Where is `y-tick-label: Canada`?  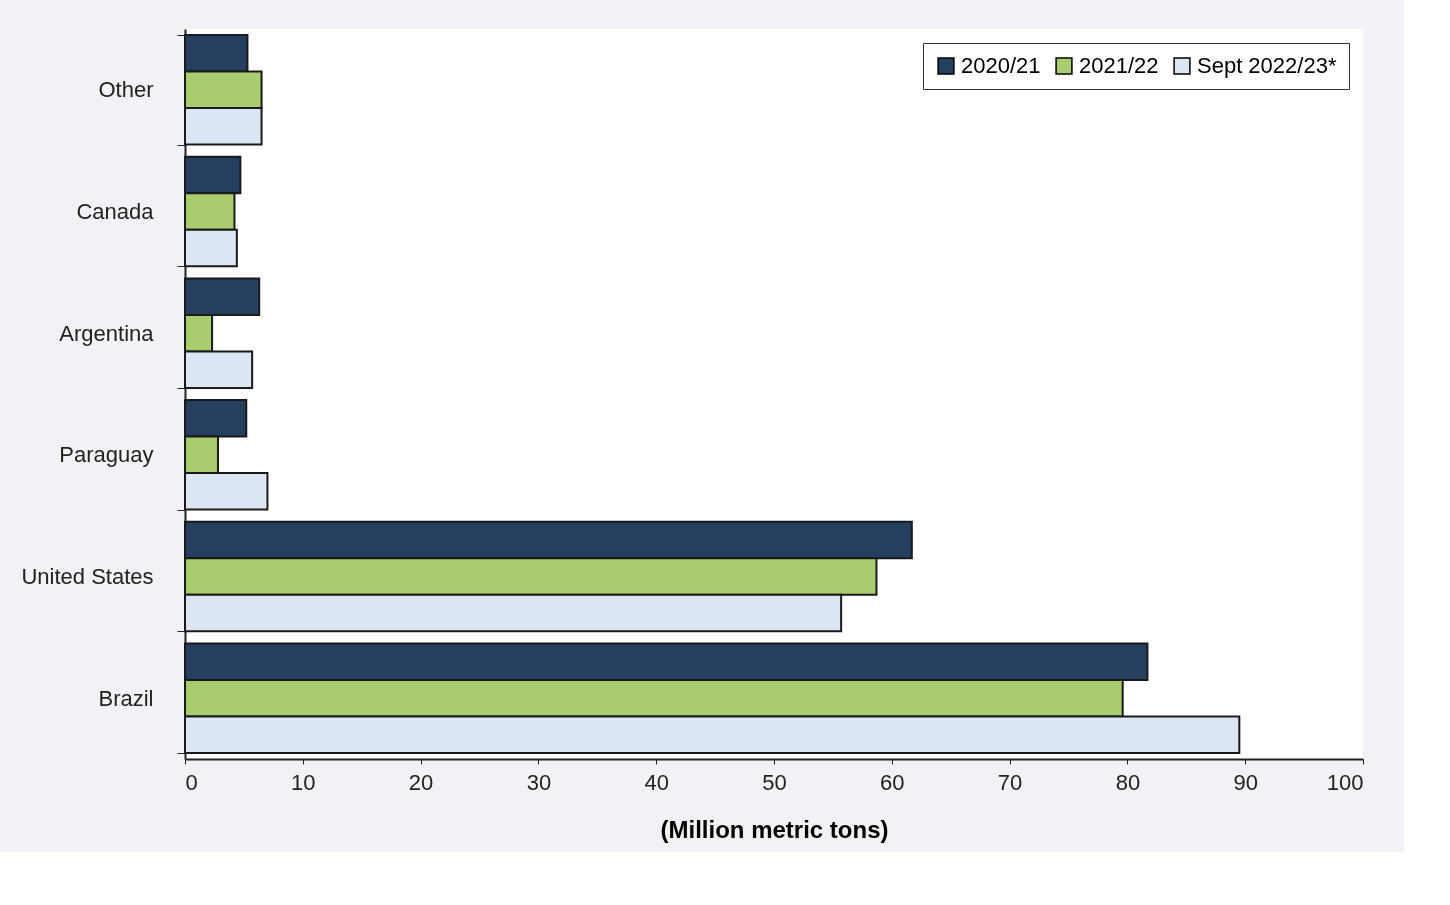 y-tick-label: Canada is located at coordinates (115, 211).